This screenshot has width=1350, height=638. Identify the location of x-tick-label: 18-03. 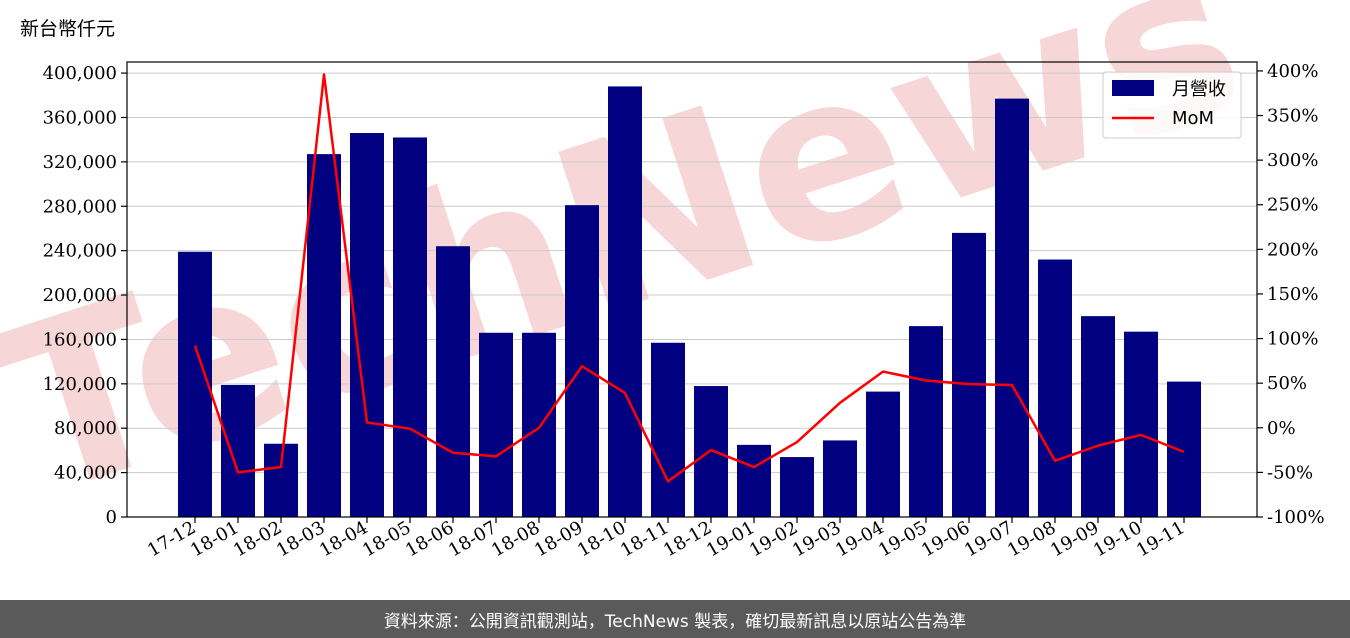
(300, 539).